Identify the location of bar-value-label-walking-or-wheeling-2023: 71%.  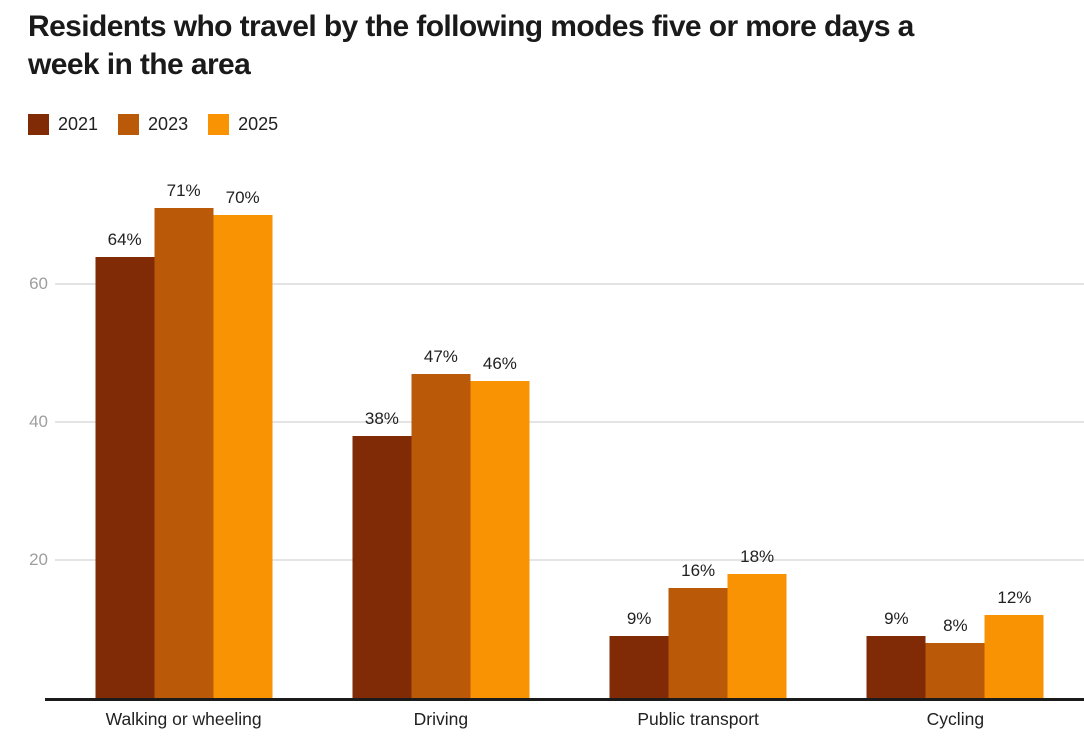
(183, 191).